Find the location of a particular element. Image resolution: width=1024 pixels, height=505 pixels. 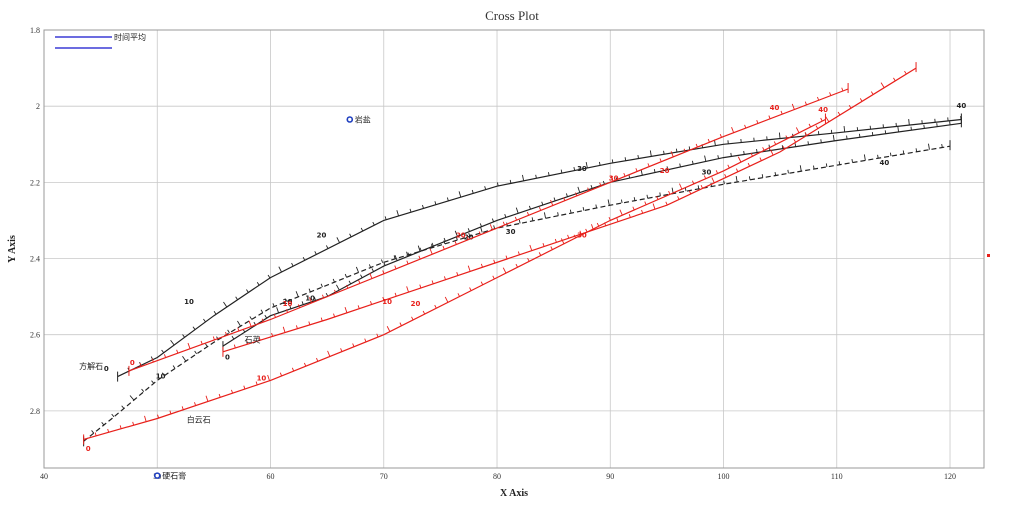

mineral-label: 岩盐 is located at coordinates (363, 120).